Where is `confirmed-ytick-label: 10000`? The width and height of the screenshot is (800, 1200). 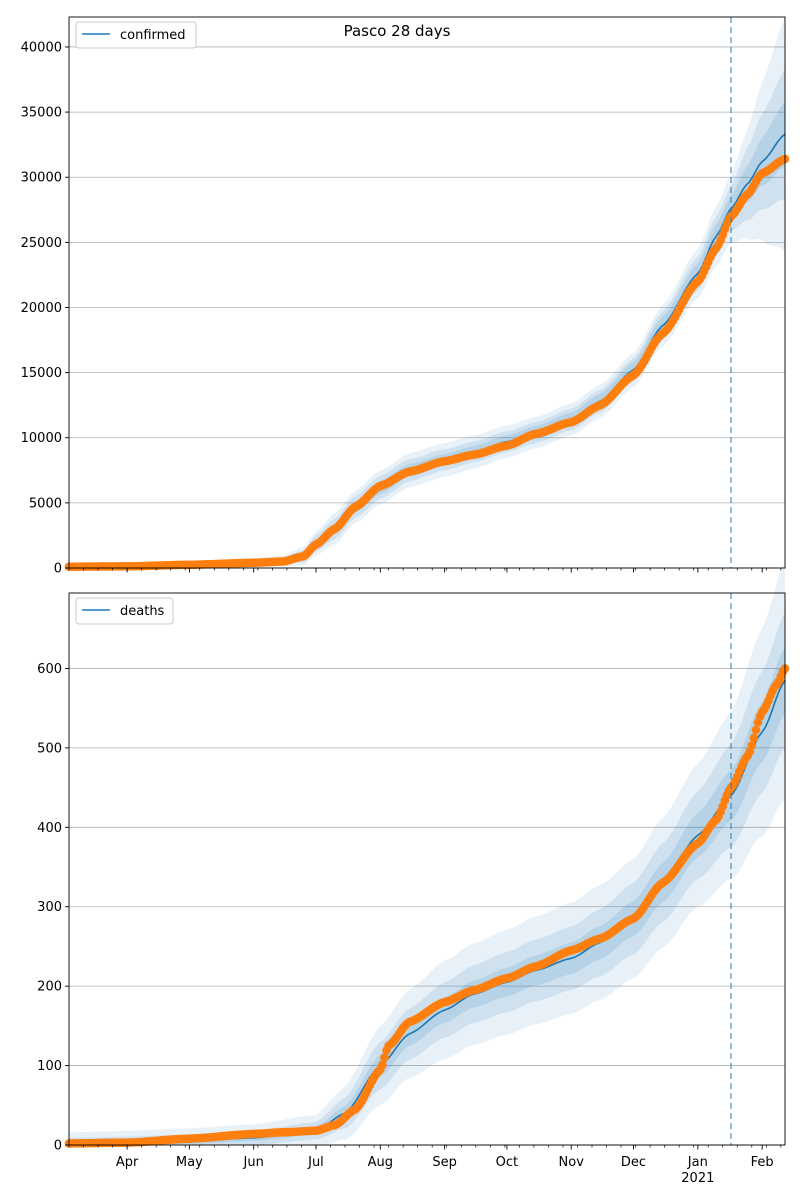
confirmed-ytick-label: 10000 is located at coordinates (41, 438).